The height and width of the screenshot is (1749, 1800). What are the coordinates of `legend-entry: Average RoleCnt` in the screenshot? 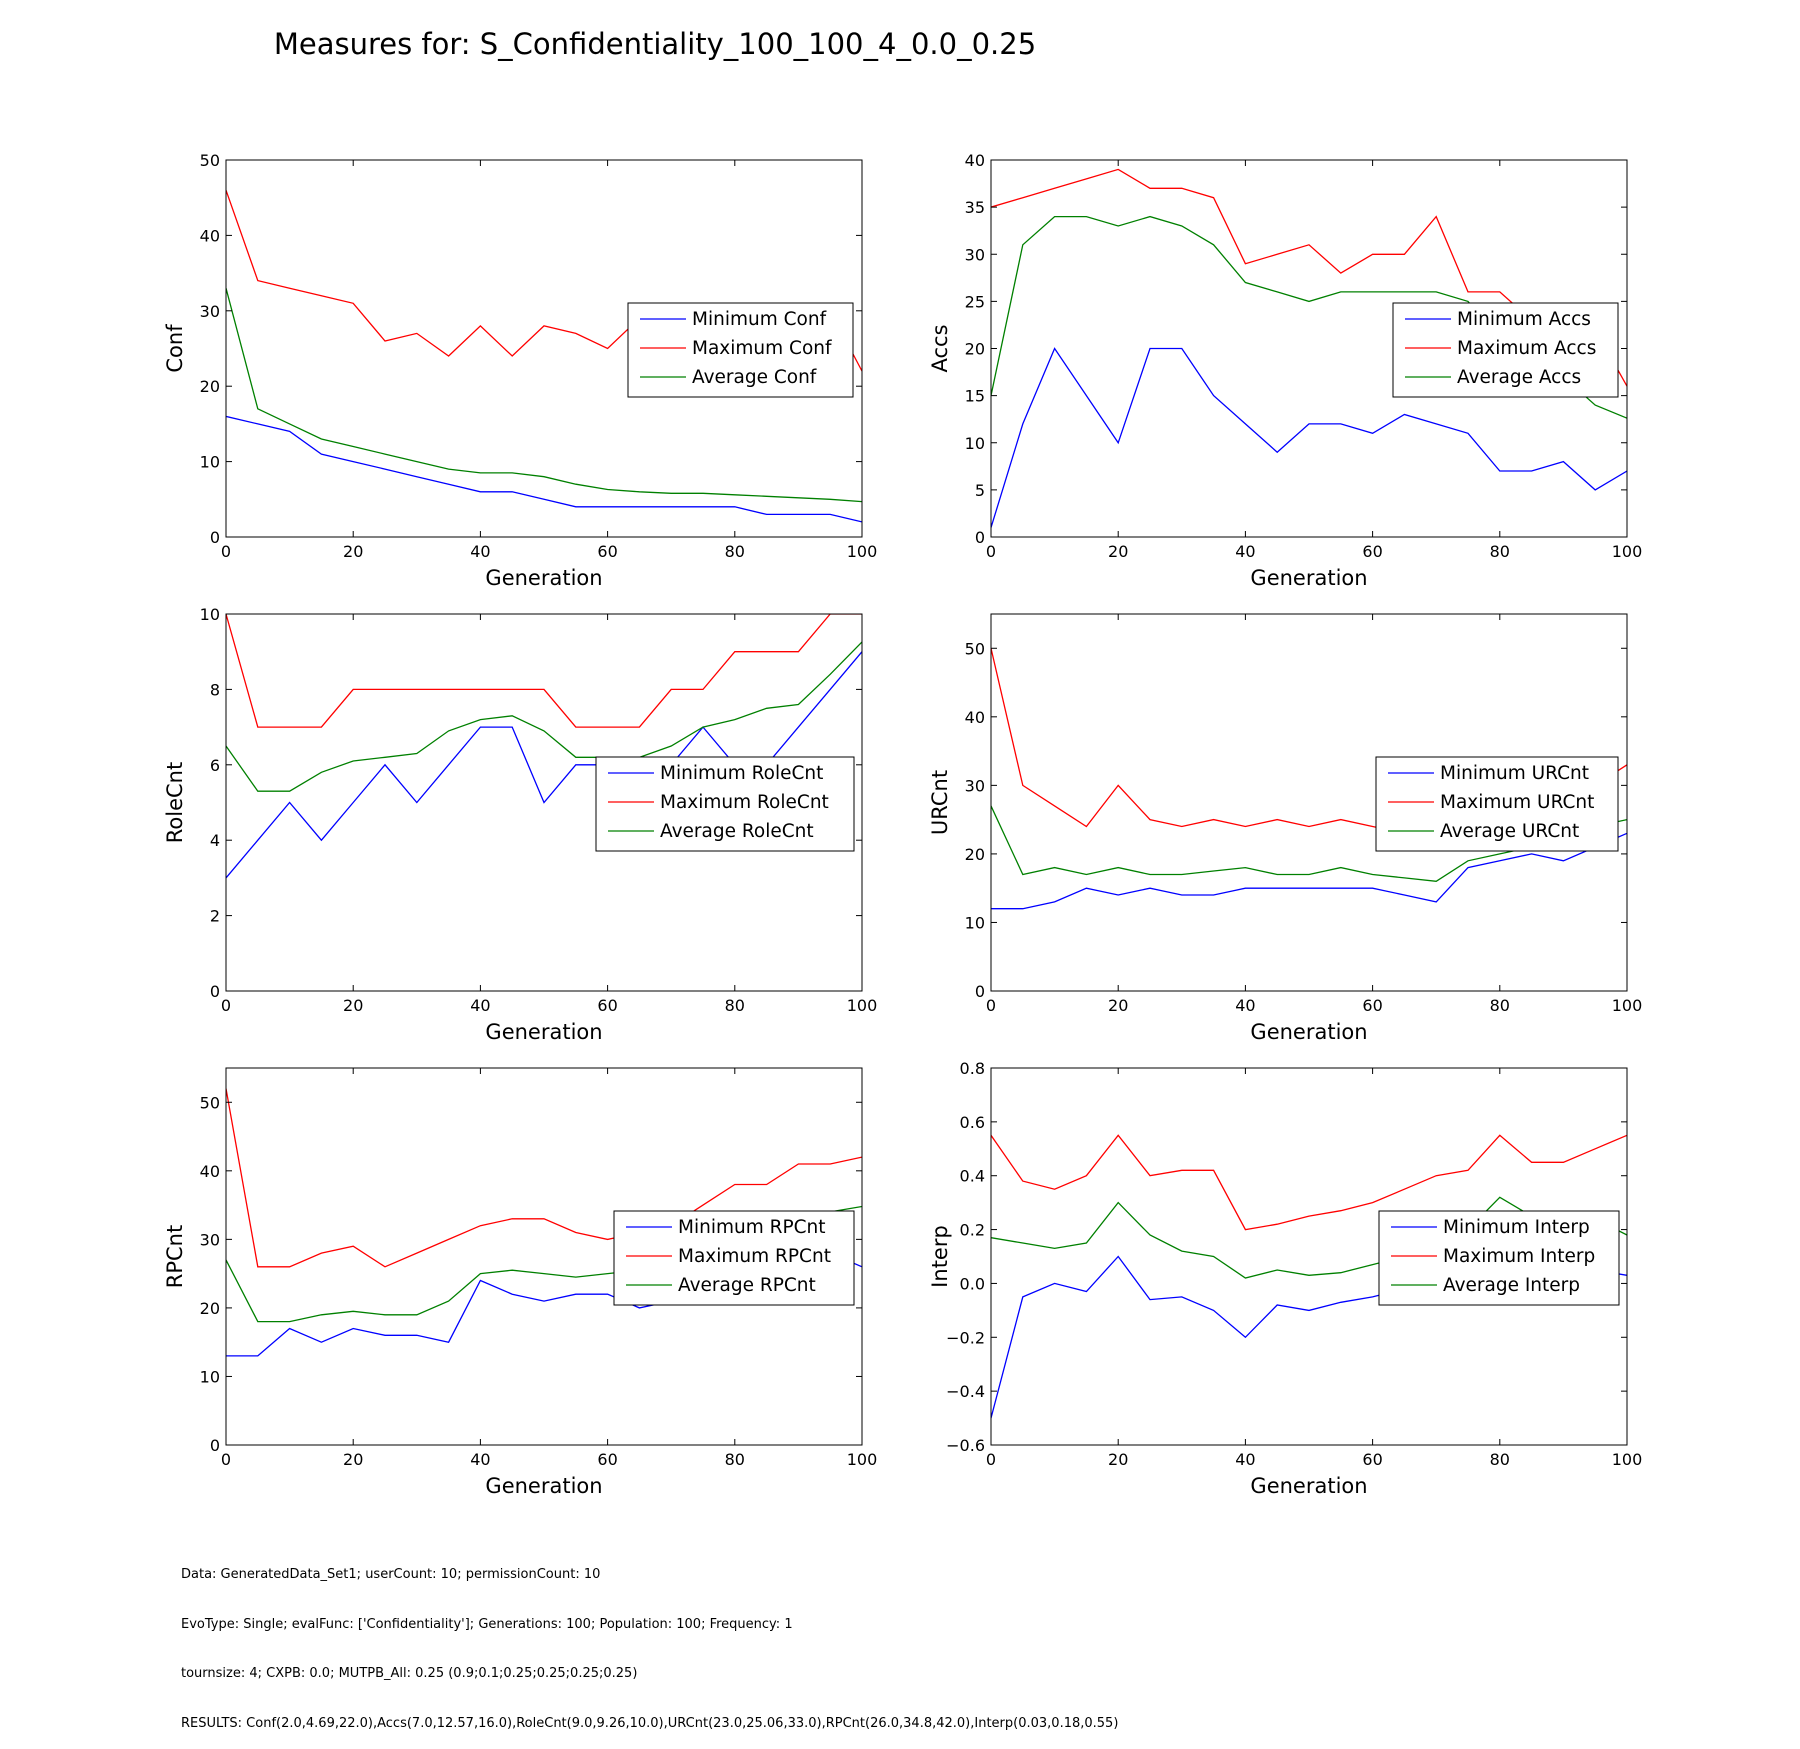 It's located at (737, 831).